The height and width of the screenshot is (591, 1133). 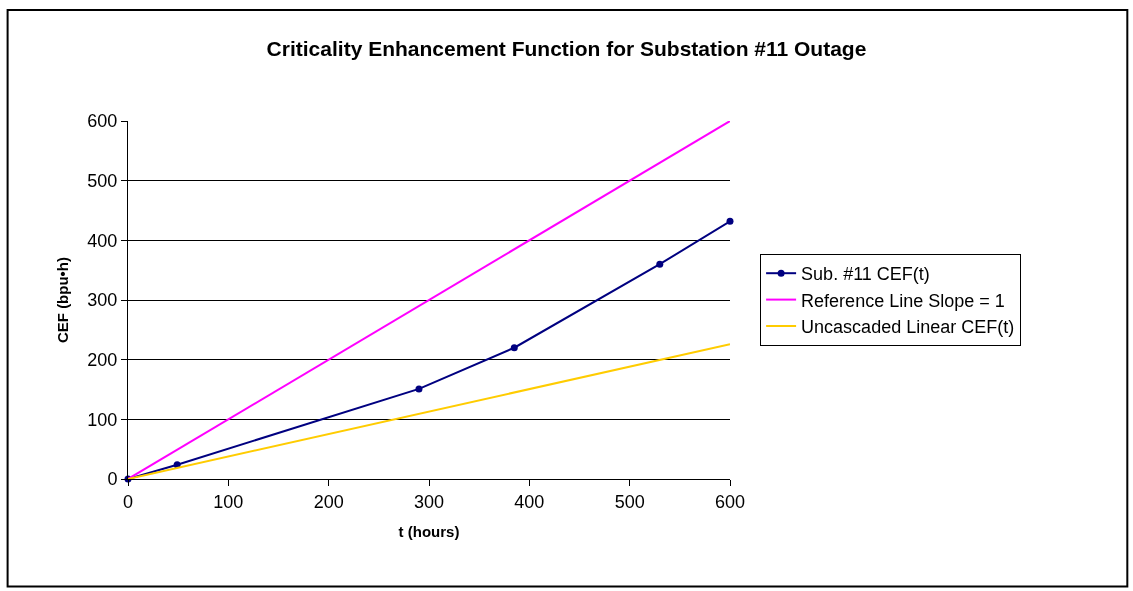 What do you see at coordinates (102, 419) in the screenshot?
I see `y-tick-label: 100` at bounding box center [102, 419].